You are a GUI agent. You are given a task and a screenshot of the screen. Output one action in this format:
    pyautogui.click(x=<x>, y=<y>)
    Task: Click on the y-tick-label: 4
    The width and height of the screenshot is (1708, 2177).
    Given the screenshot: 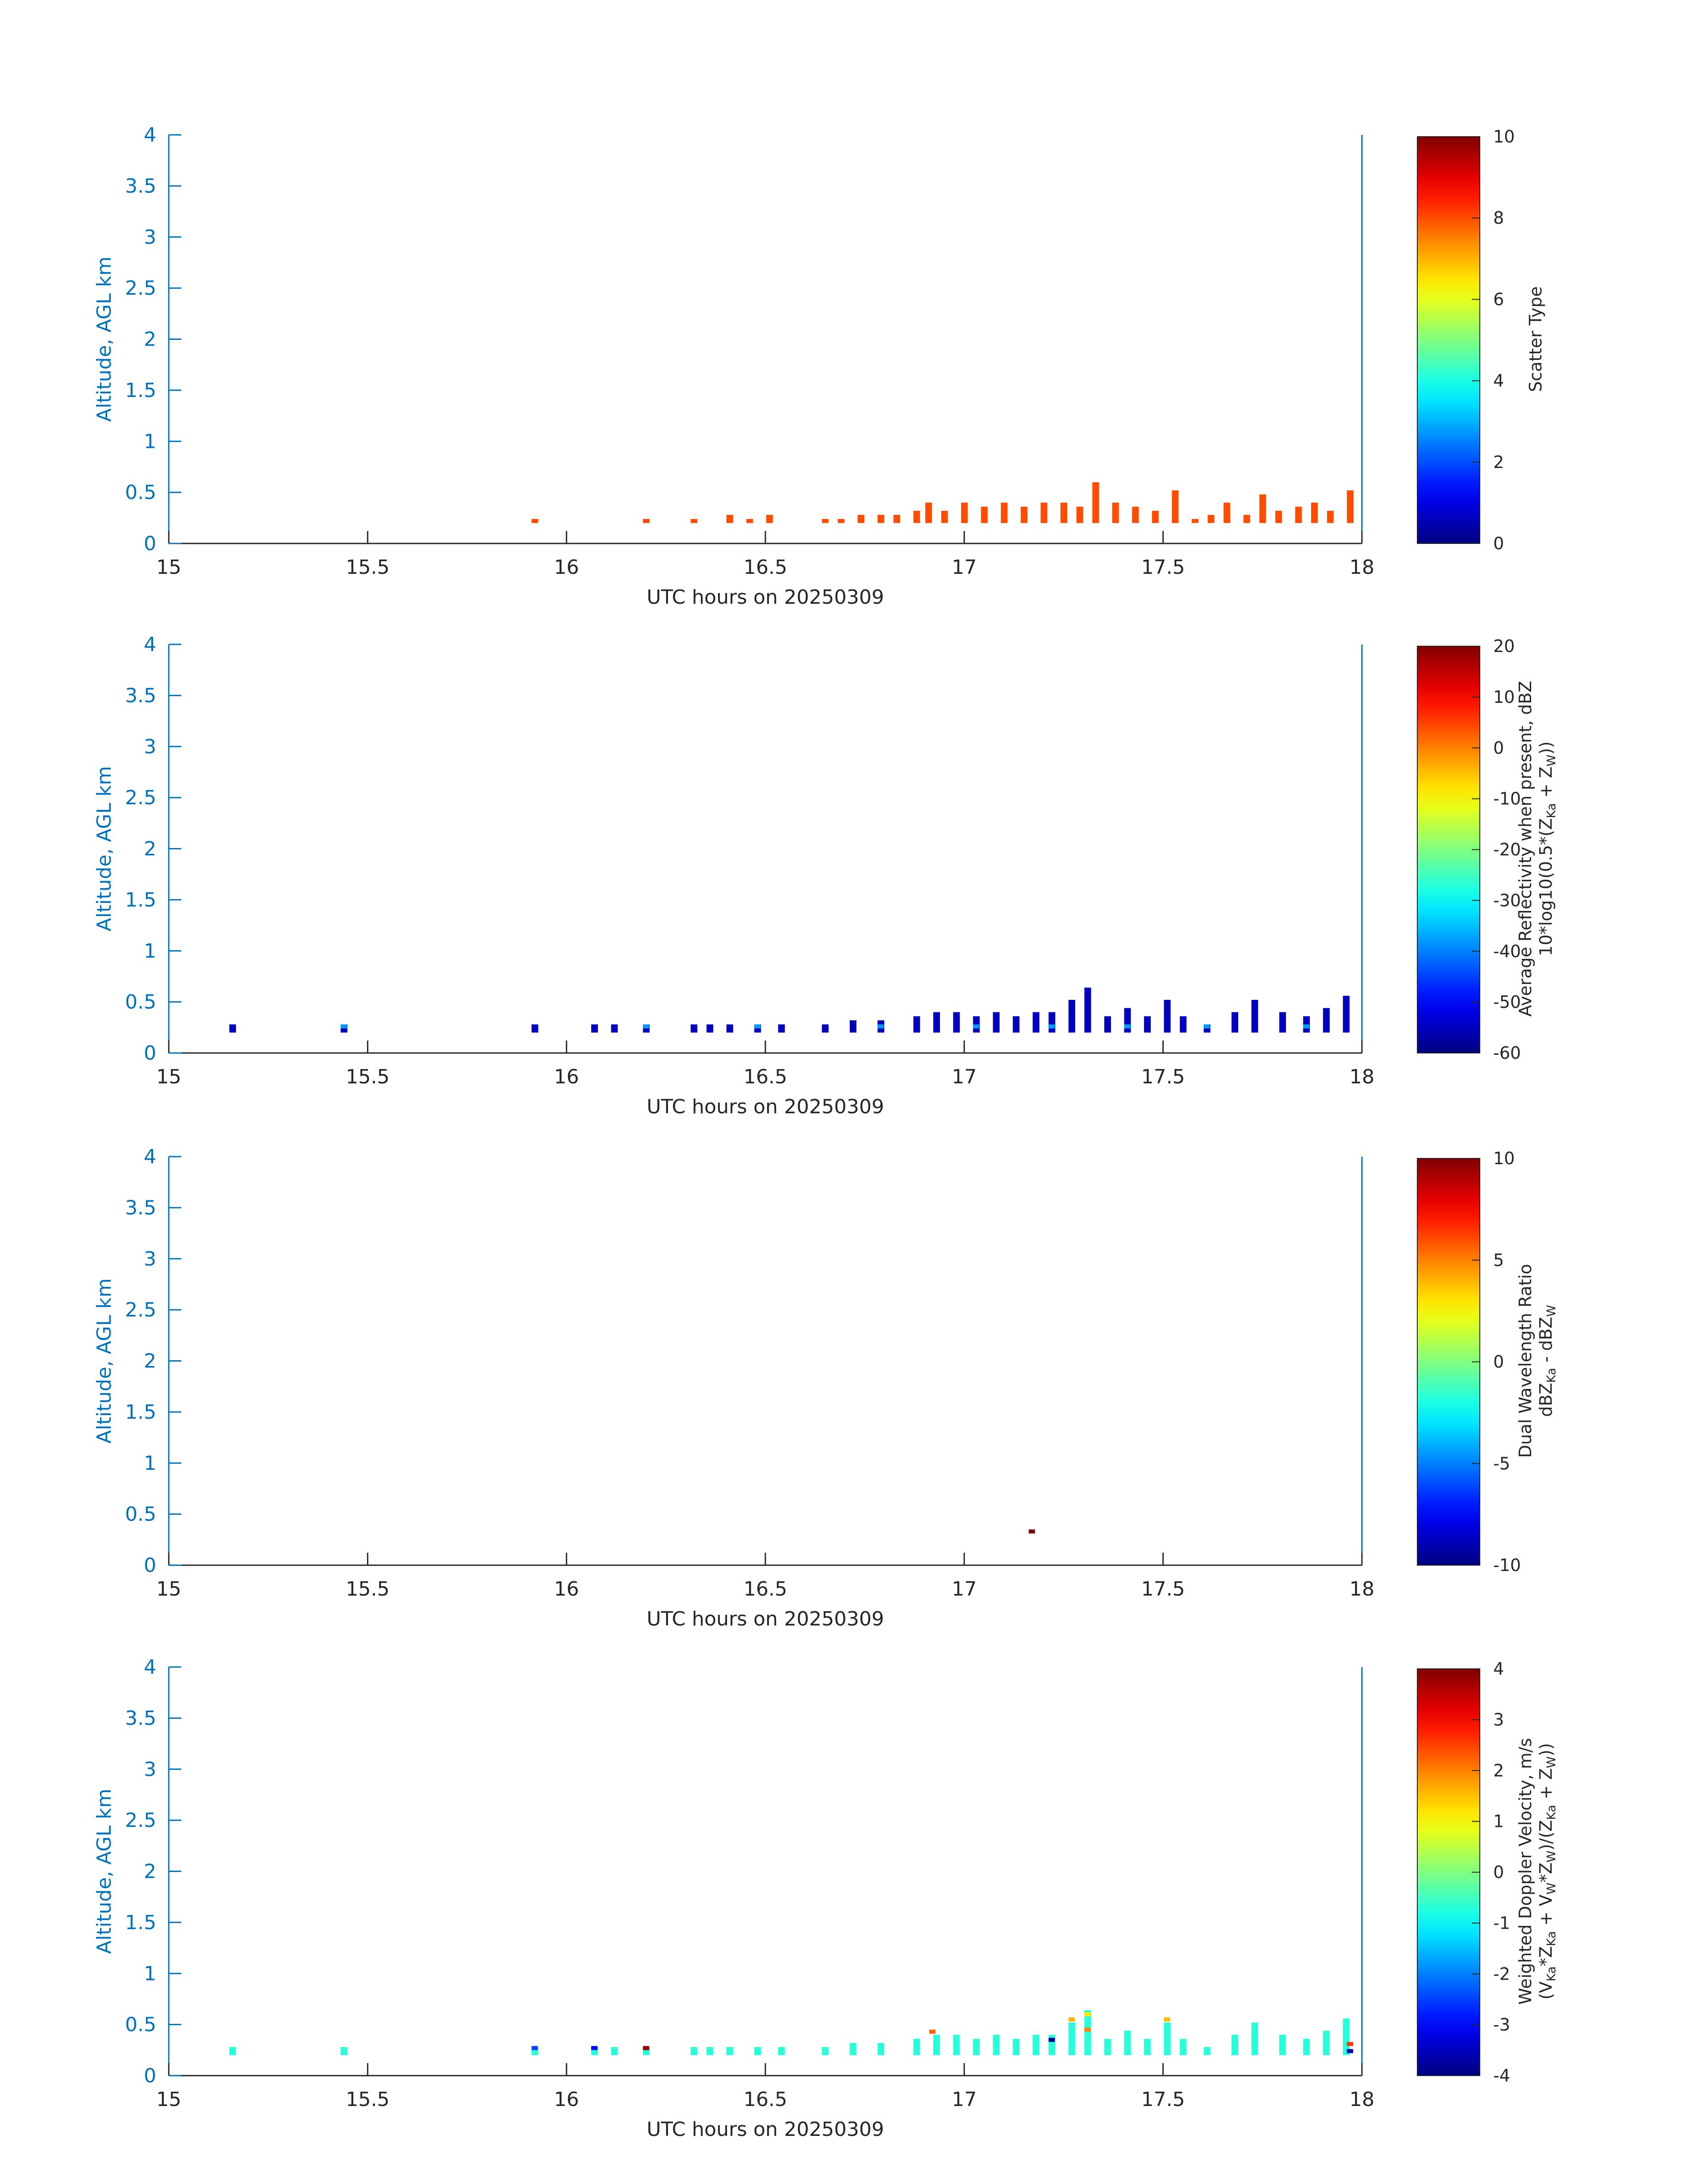 What is the action you would take?
    pyautogui.click(x=150, y=135)
    